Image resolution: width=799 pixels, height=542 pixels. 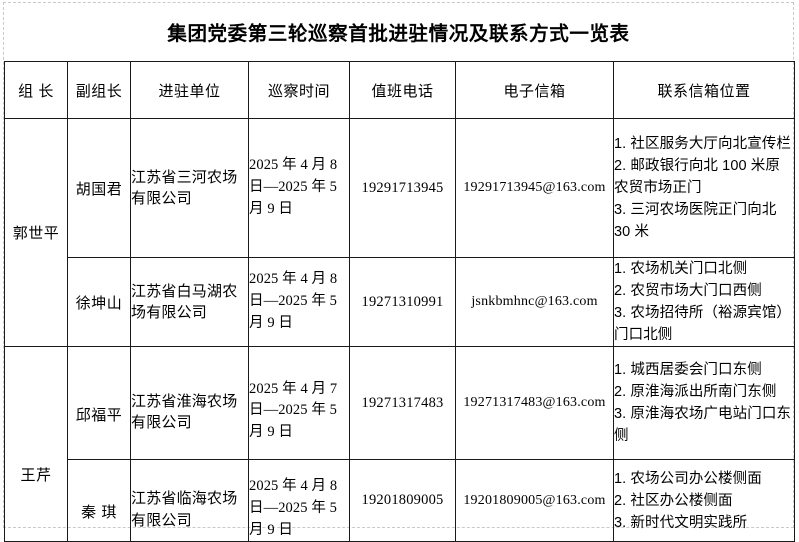 I want to click on duty-phone: 19271310991, so click(x=402, y=302).